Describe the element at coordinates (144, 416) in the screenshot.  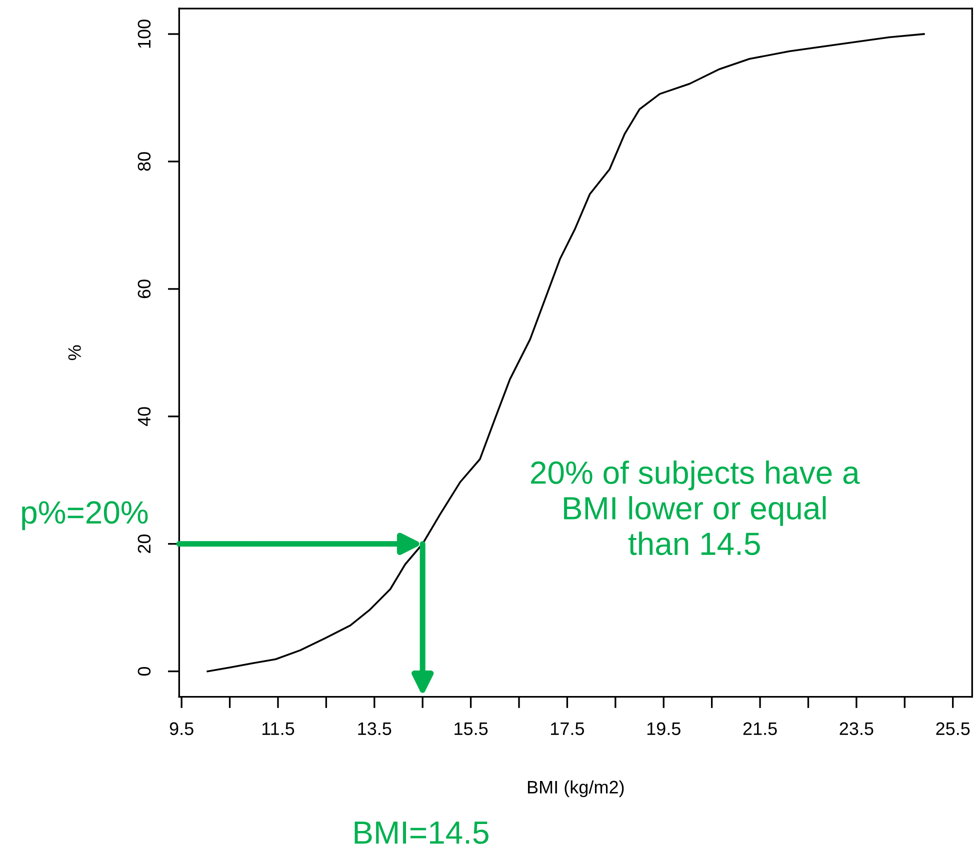
I see `y-tick-label: 40` at that location.